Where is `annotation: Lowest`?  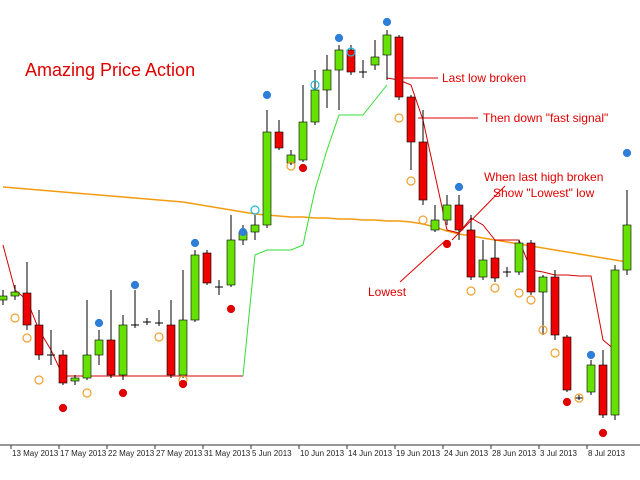 annotation: Lowest is located at coordinates (387, 292).